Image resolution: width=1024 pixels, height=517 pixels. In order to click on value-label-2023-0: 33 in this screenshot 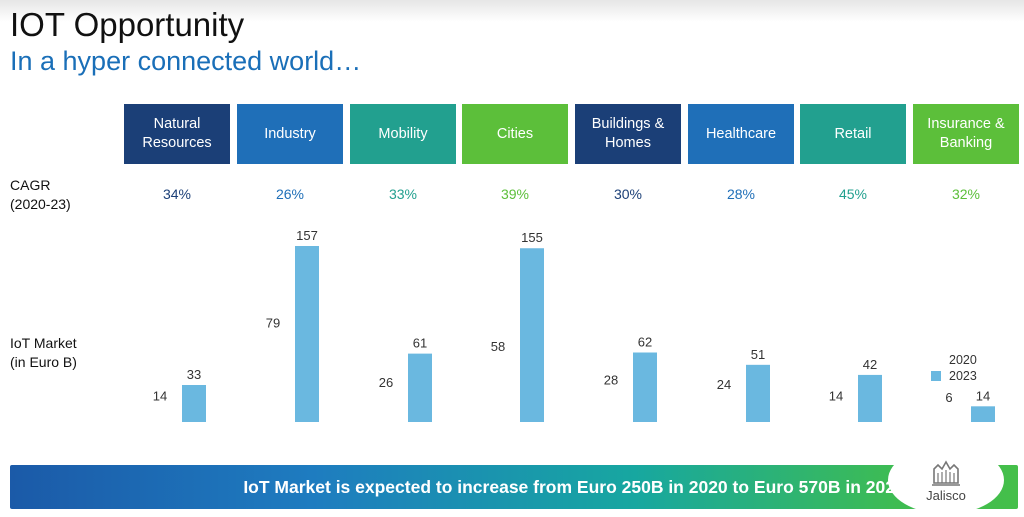, I will do `click(194, 374)`.